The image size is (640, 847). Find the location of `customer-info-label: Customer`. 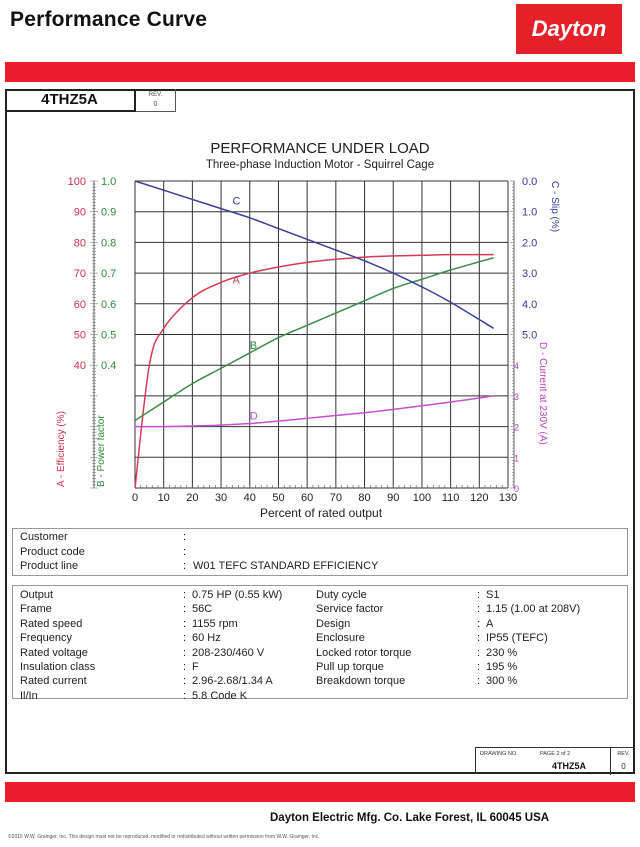

customer-info-label: Customer is located at coordinates (44, 537).